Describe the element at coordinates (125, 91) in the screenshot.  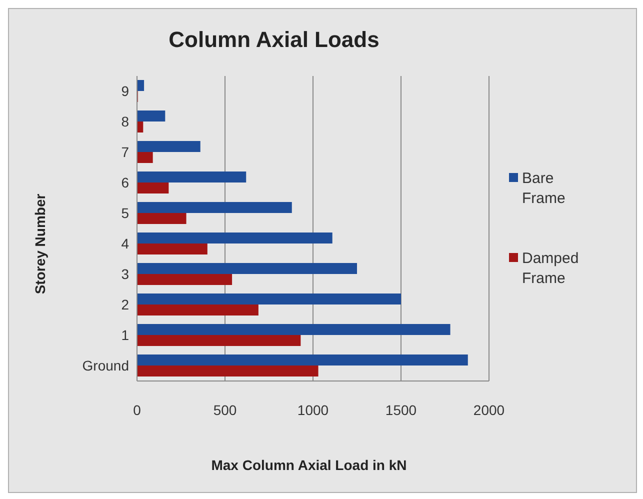
I see `y-tick-label: 9` at that location.